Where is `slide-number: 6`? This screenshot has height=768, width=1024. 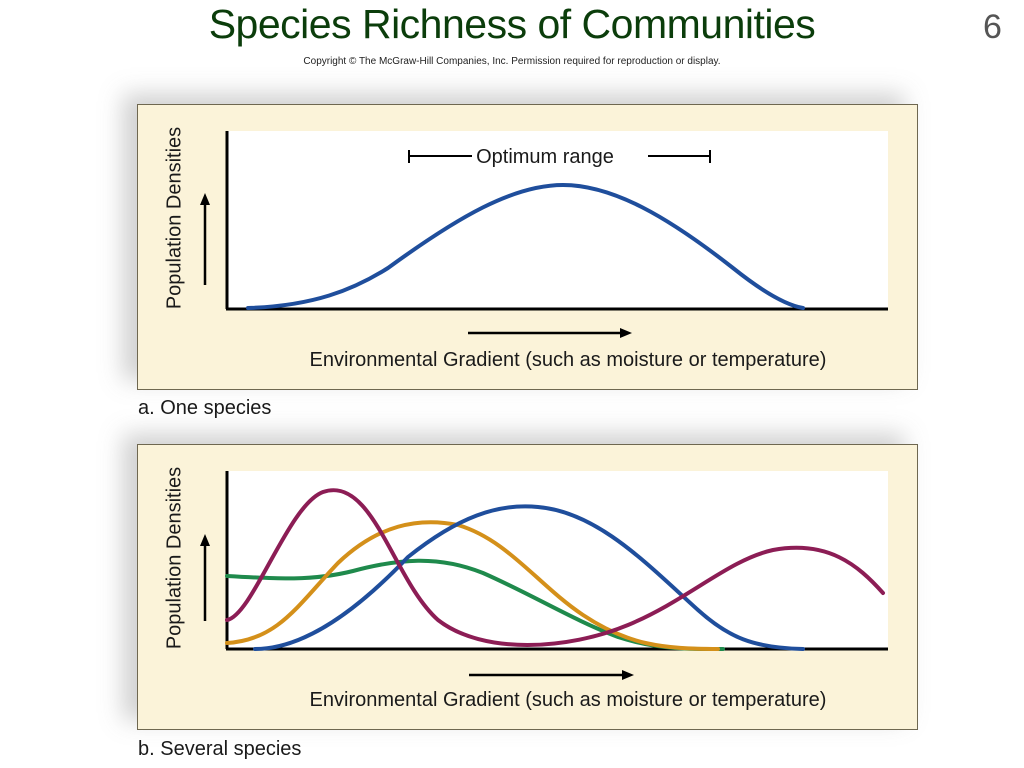 slide-number: 6 is located at coordinates (992, 27).